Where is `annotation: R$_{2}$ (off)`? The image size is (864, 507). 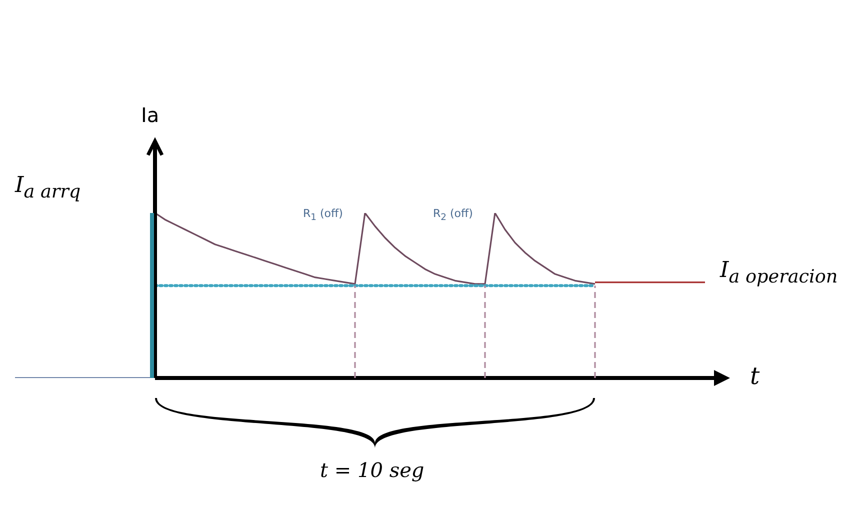 annotation: R$_{2}$ (off) is located at coordinates (453, 215).